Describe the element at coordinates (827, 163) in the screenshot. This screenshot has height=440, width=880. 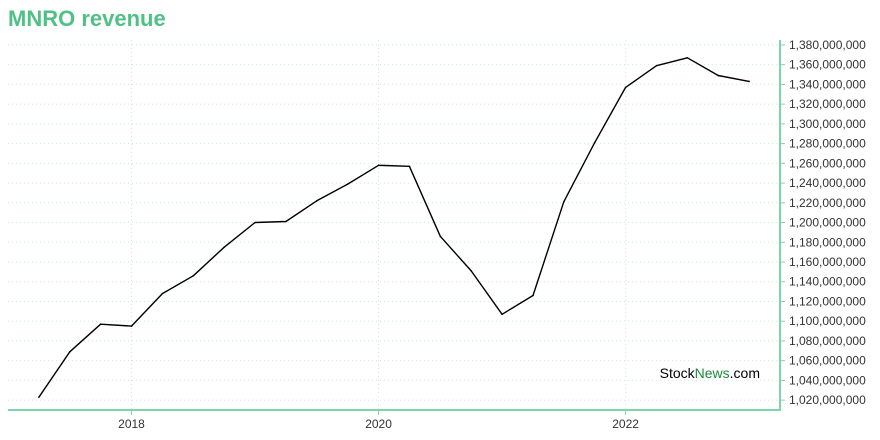
I see `y-tick-label: 1,260,000,000` at that location.